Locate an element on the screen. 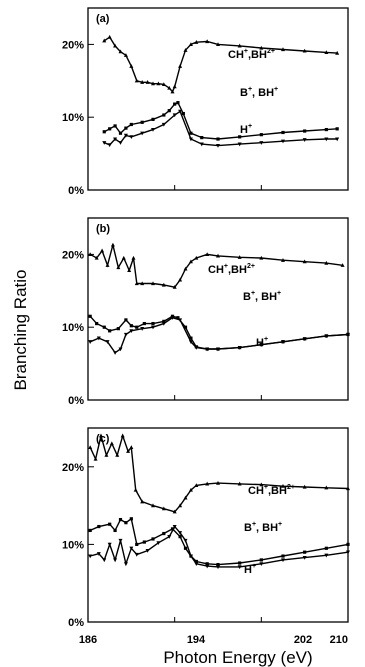 The width and height of the screenshot is (365, 667). y-axis-title: Branching Ratio is located at coordinates (20, 330).